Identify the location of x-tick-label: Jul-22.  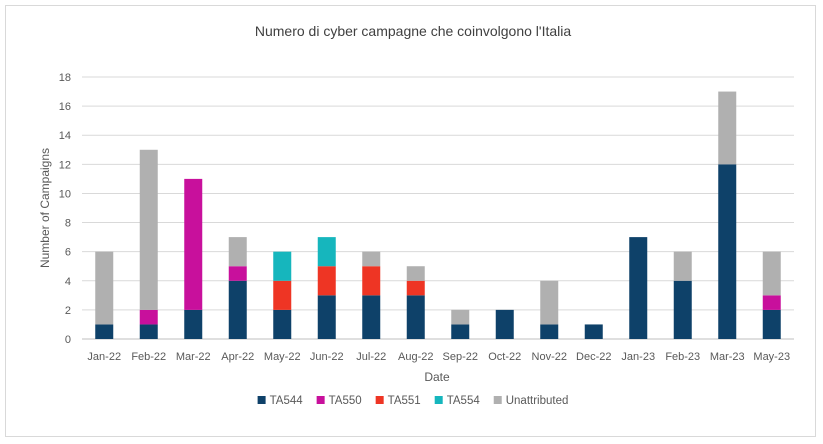
(371, 357).